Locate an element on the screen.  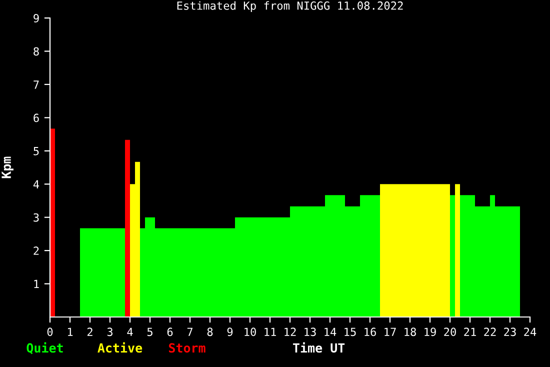
x-tick-label: 0 is located at coordinates (50, 332).